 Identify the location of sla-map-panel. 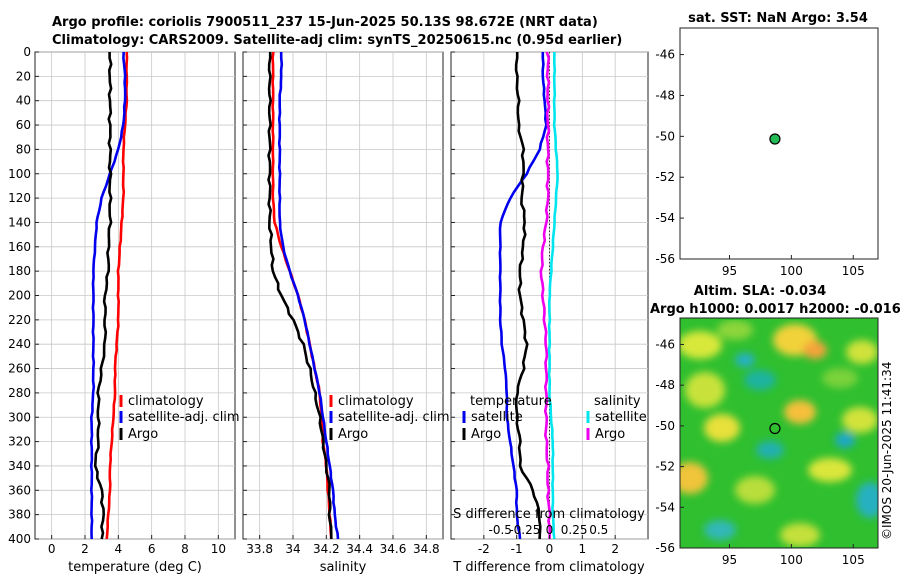
(779, 433).